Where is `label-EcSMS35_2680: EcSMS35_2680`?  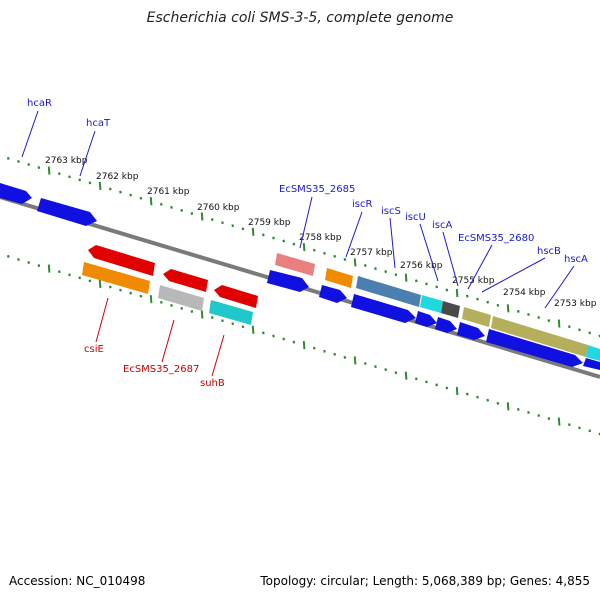 label-EcSMS35_2680: EcSMS35_2680 is located at coordinates (496, 238).